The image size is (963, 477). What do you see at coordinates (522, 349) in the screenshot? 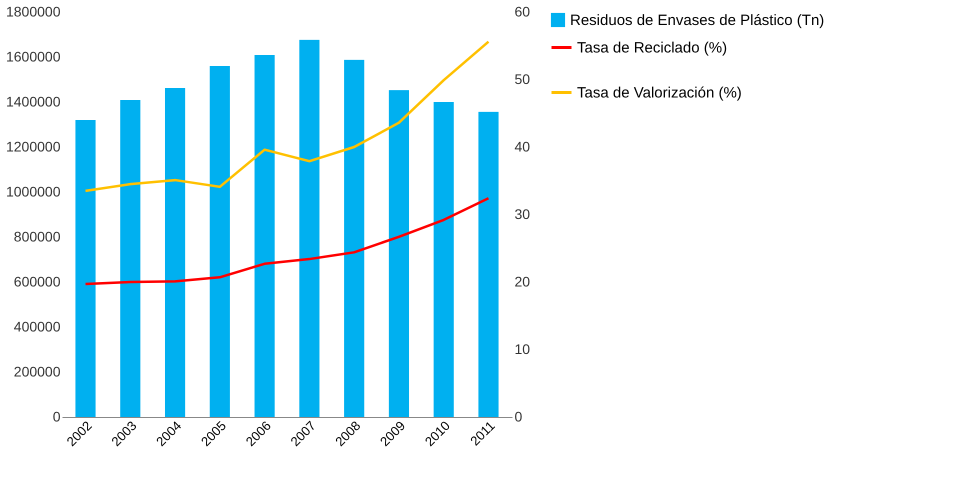
I see `y2-tick-label: 10` at bounding box center [522, 349].